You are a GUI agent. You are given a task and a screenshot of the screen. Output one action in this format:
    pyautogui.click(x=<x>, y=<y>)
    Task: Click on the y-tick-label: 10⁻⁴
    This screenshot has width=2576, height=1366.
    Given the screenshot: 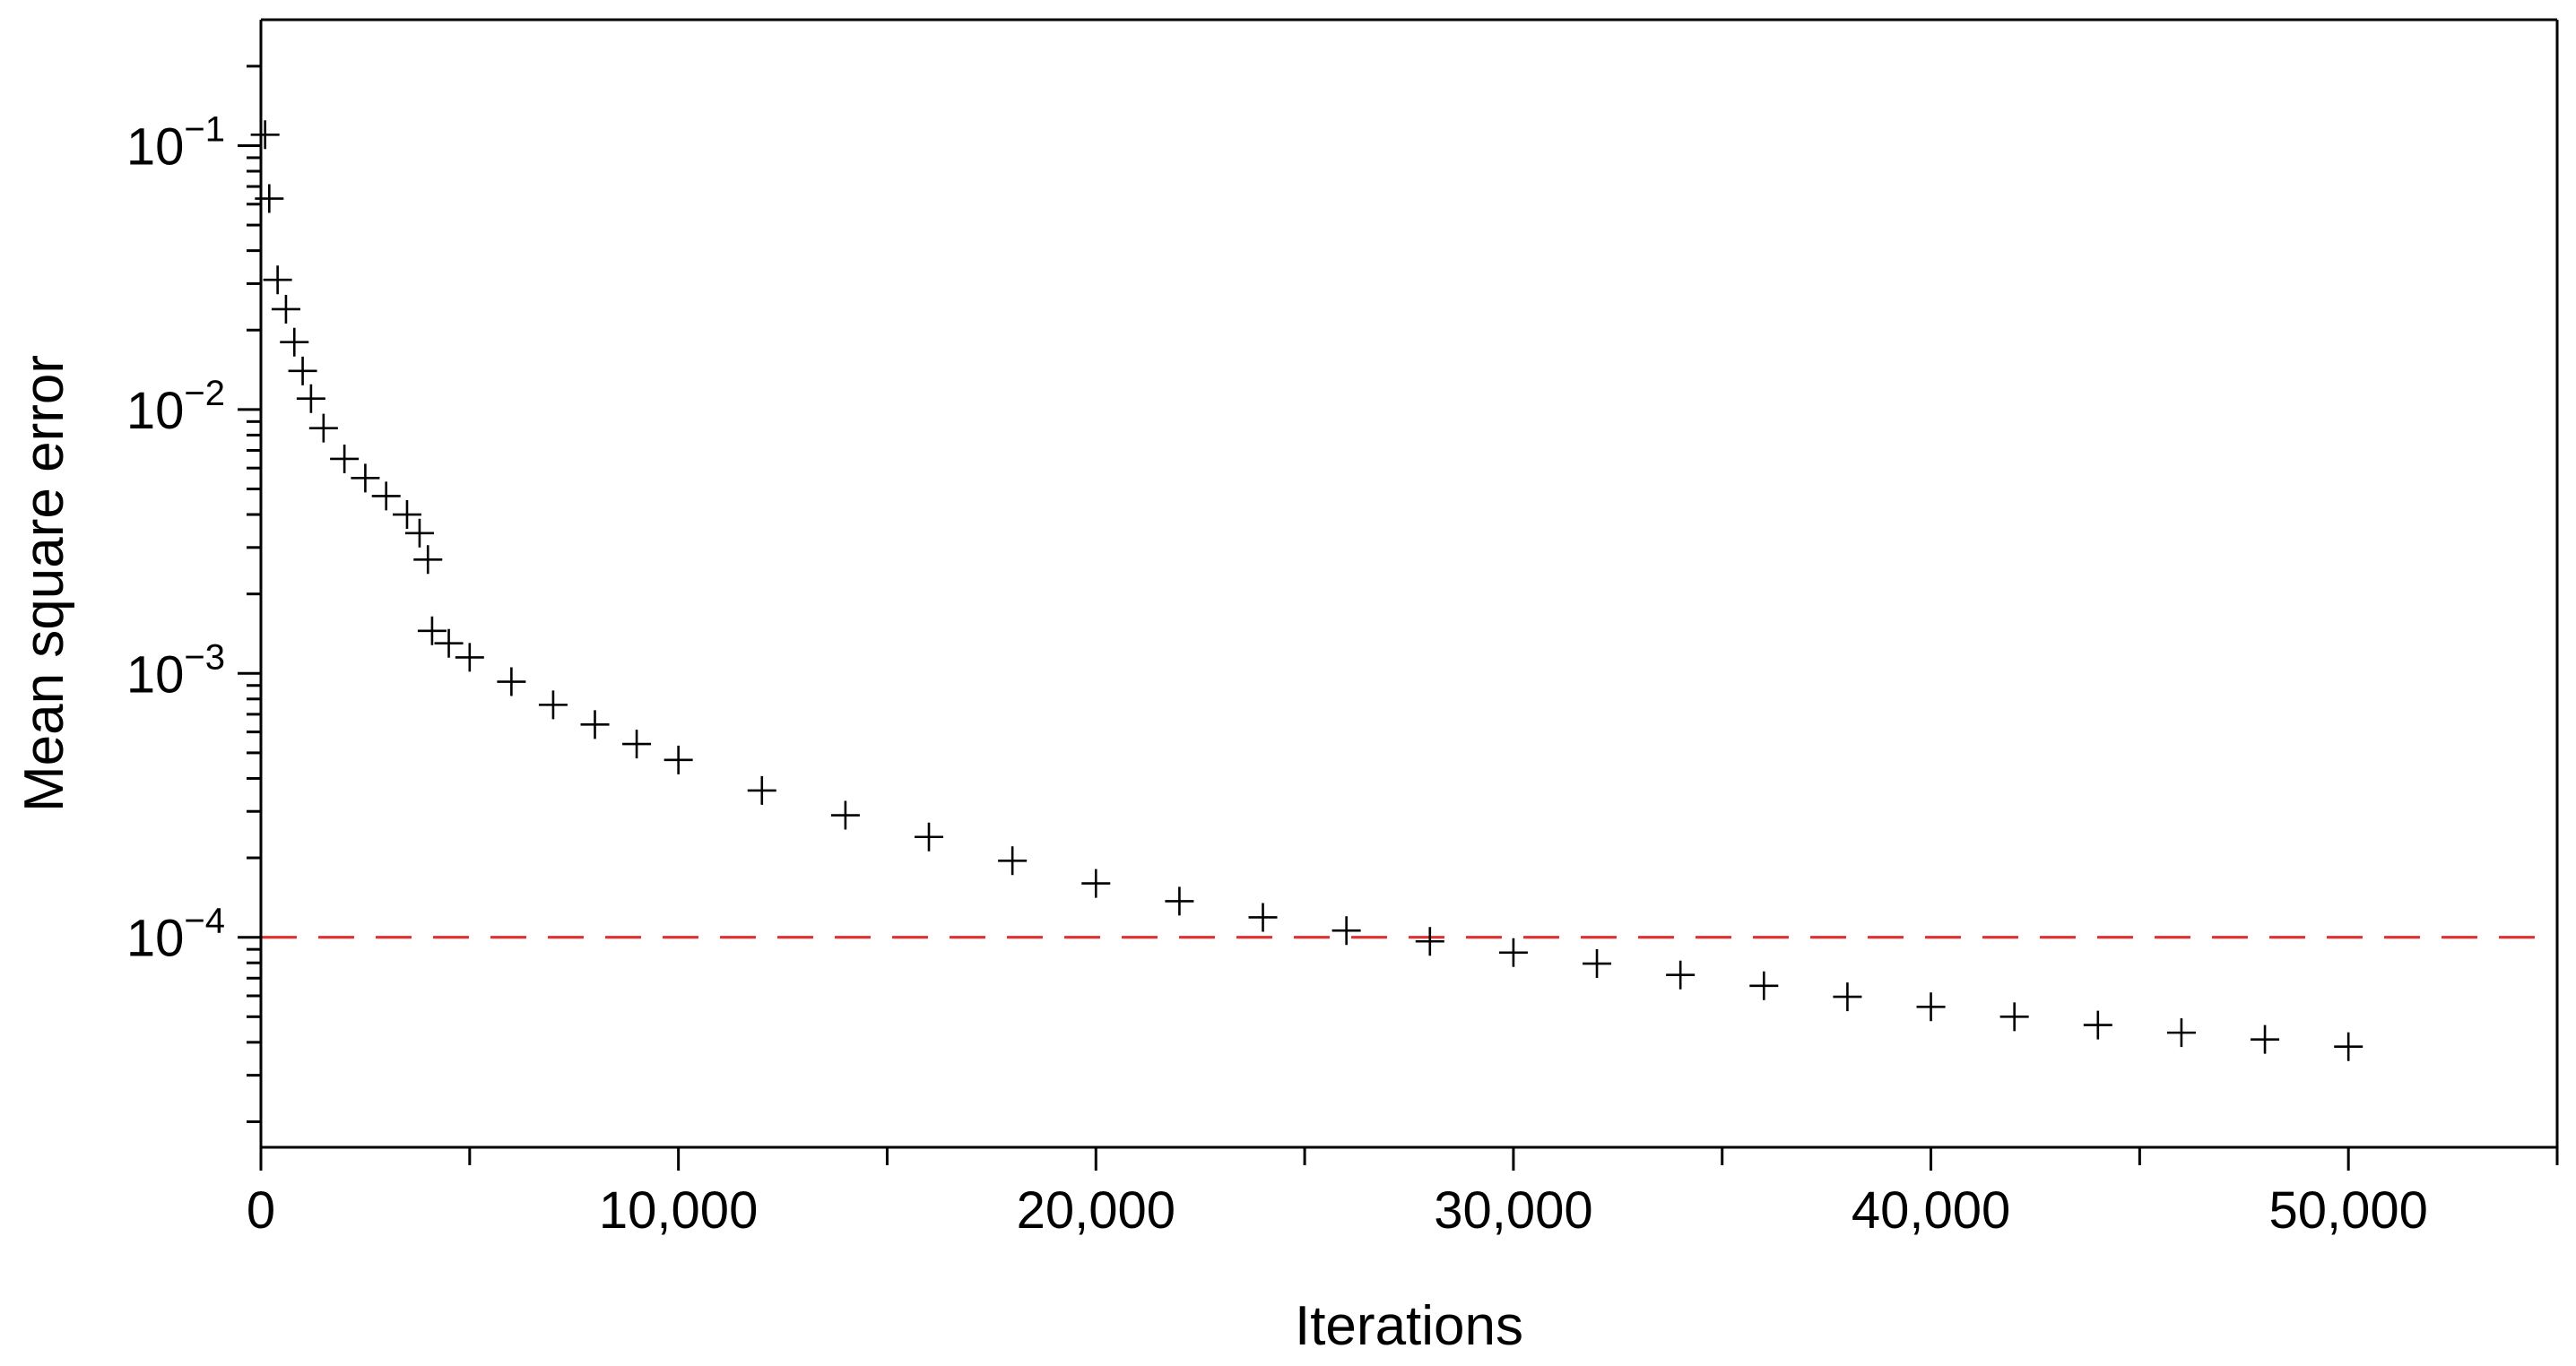 What is the action you would take?
    pyautogui.click(x=175, y=935)
    